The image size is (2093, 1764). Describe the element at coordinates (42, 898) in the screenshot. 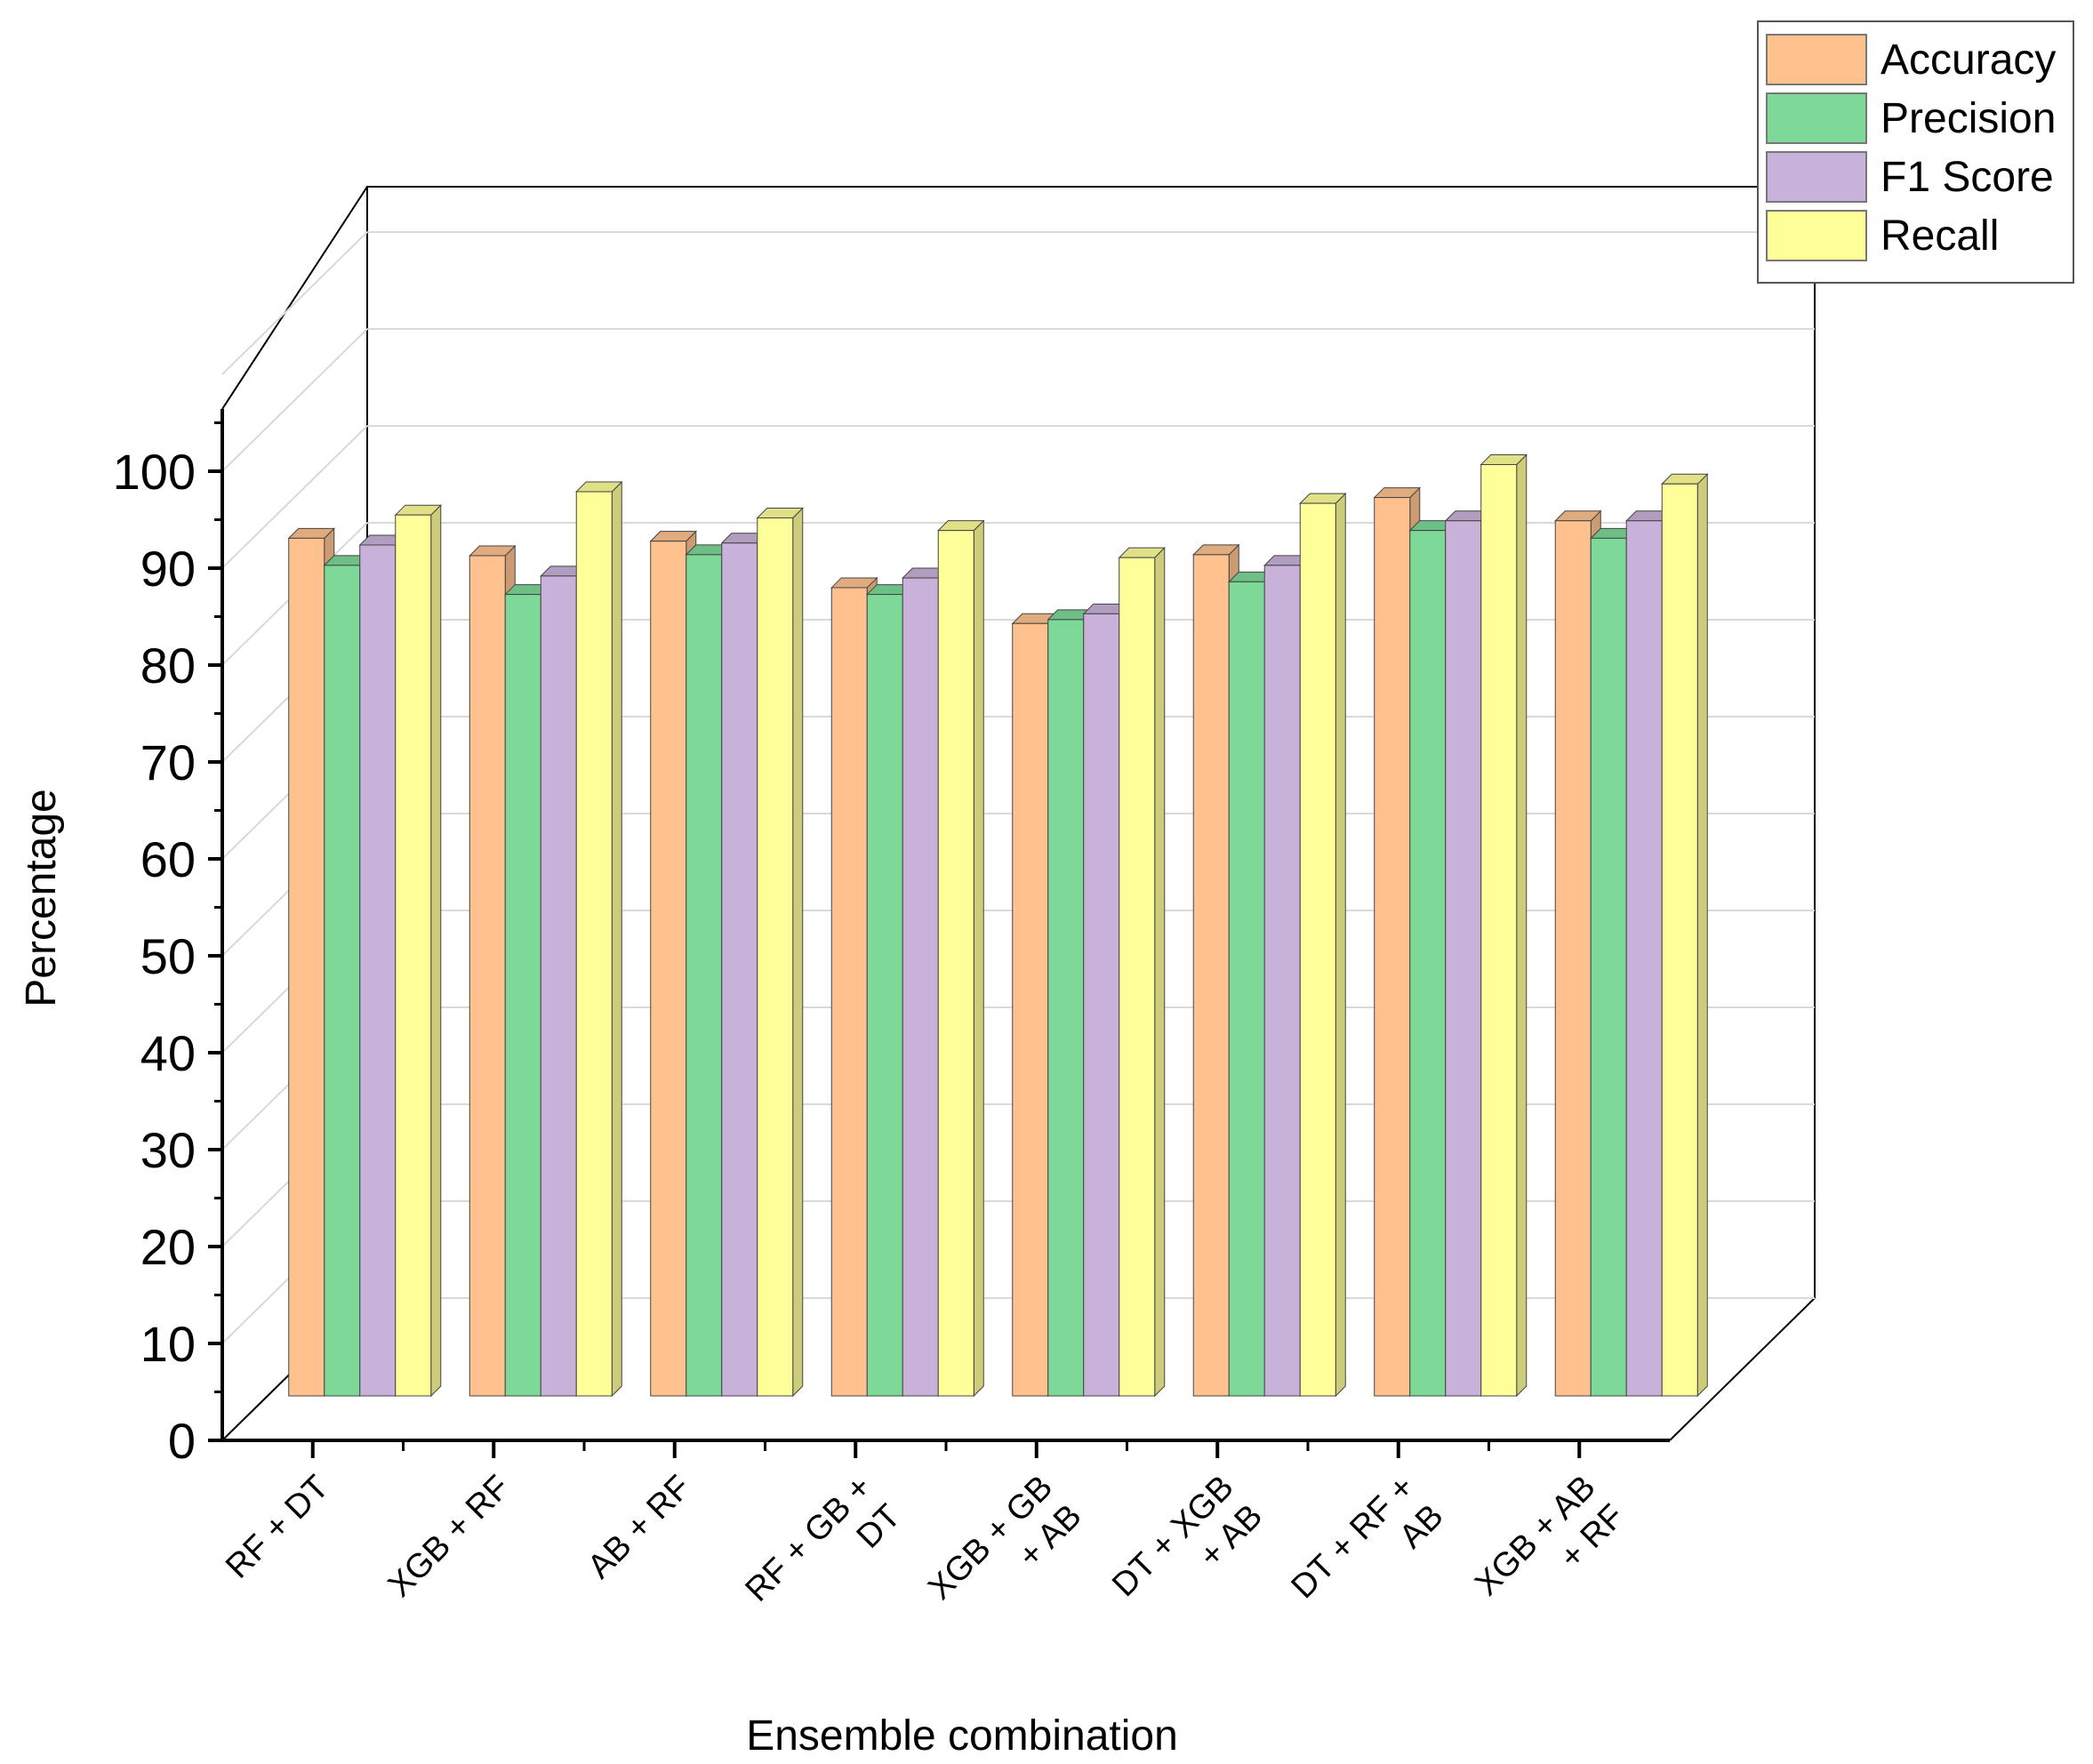

I see `y-axis-title: Percentage` at that location.